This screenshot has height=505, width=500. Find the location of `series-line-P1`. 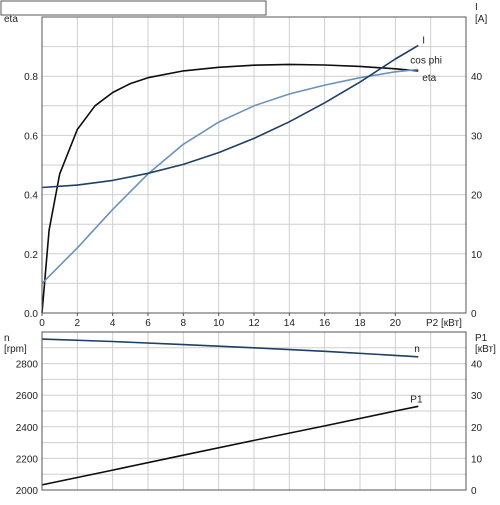

series-line-P1 is located at coordinates (230, 445).